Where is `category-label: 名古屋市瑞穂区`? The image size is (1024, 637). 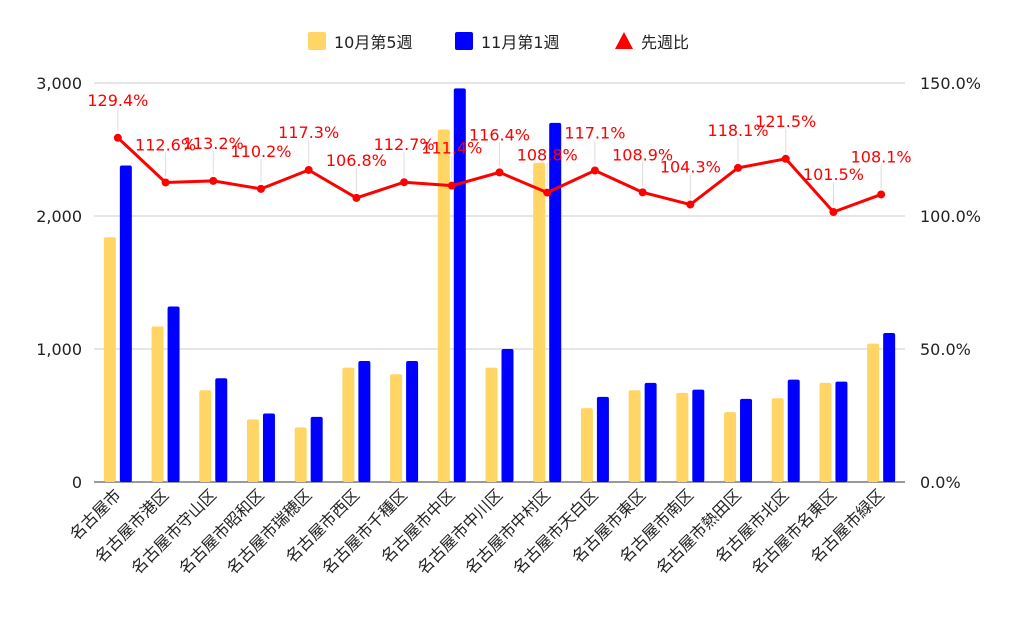
category-label: 名古屋市瑞穂区 is located at coordinates (269, 531).